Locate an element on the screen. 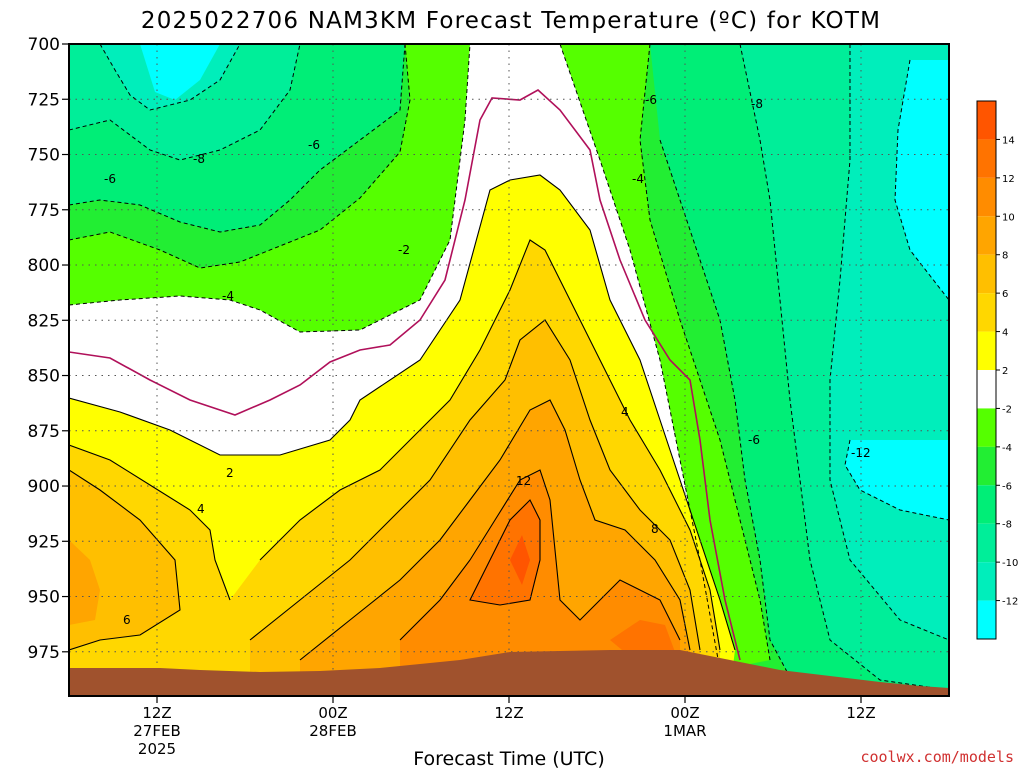  colorbar-tick-label: 6 is located at coordinates (1005, 294).